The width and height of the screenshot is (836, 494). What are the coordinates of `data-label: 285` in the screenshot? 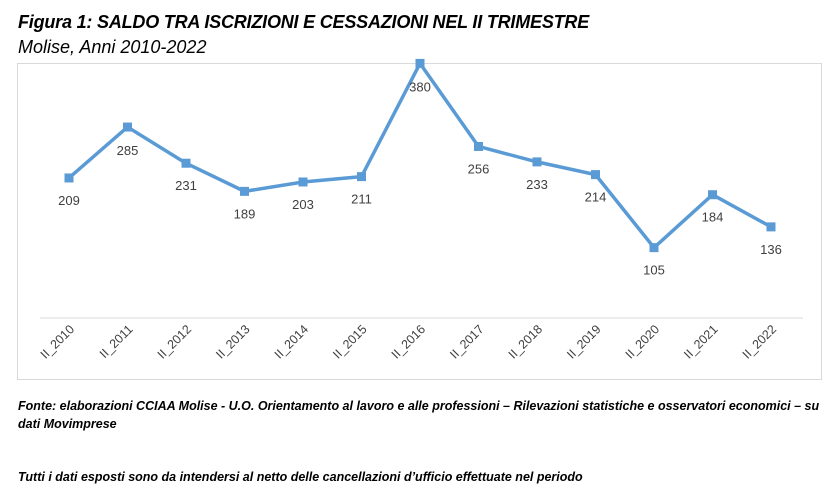 It's located at (128, 150).